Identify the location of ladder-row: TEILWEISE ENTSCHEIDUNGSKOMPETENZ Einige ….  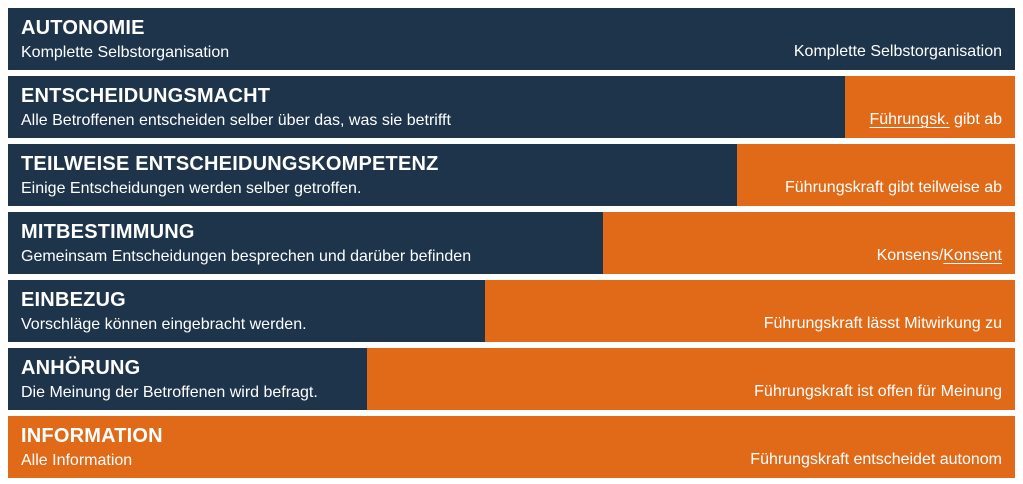
(511, 175).